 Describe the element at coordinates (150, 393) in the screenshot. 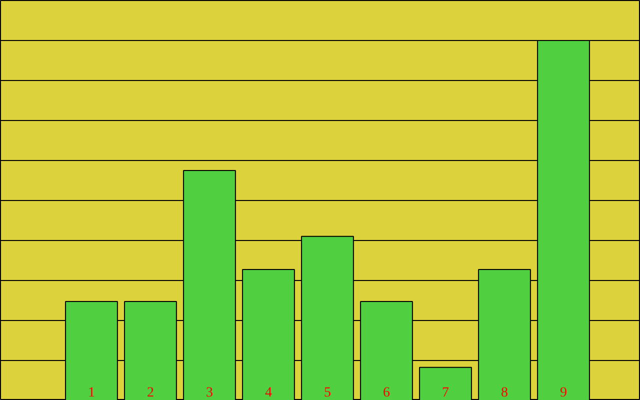

I see `x-tick-label: 2` at that location.